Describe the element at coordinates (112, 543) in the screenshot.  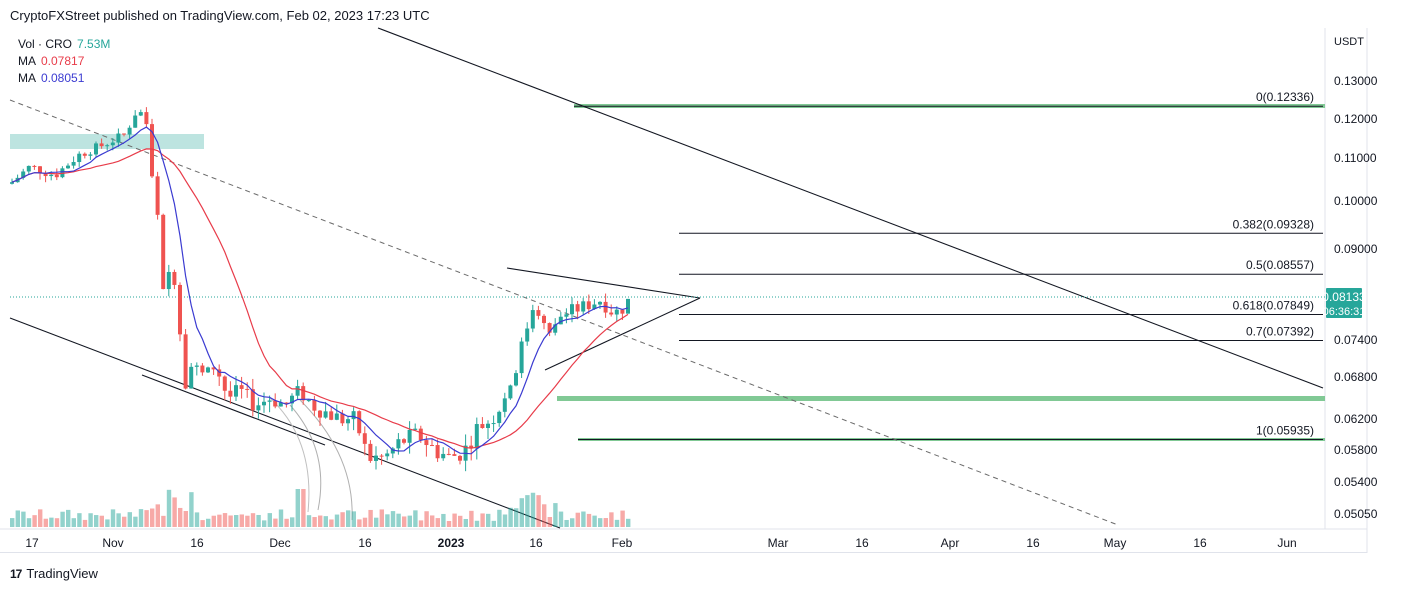
I see `time-tick-label: Nov` at that location.